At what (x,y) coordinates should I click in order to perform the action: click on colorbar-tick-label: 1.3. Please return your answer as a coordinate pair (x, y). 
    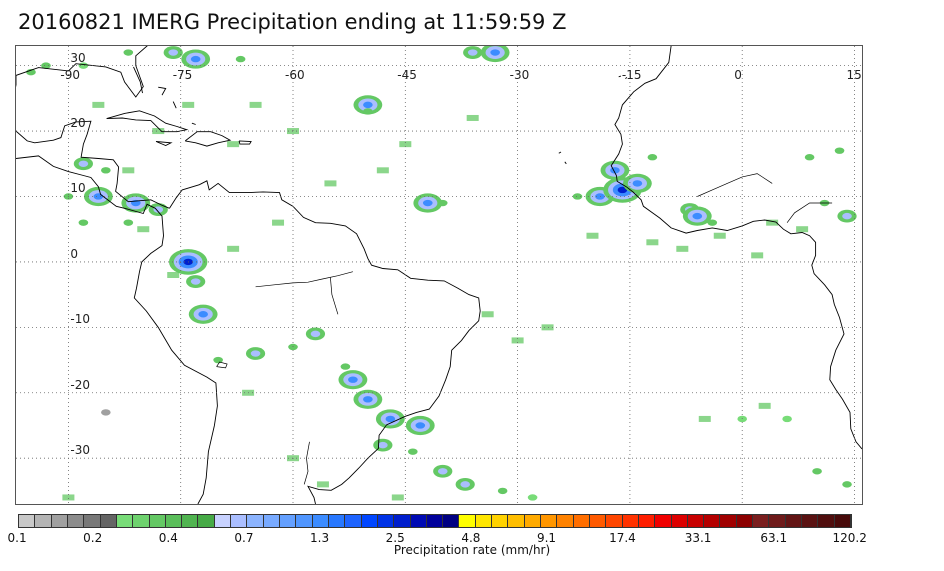
    Looking at the image, I should click on (320, 538).